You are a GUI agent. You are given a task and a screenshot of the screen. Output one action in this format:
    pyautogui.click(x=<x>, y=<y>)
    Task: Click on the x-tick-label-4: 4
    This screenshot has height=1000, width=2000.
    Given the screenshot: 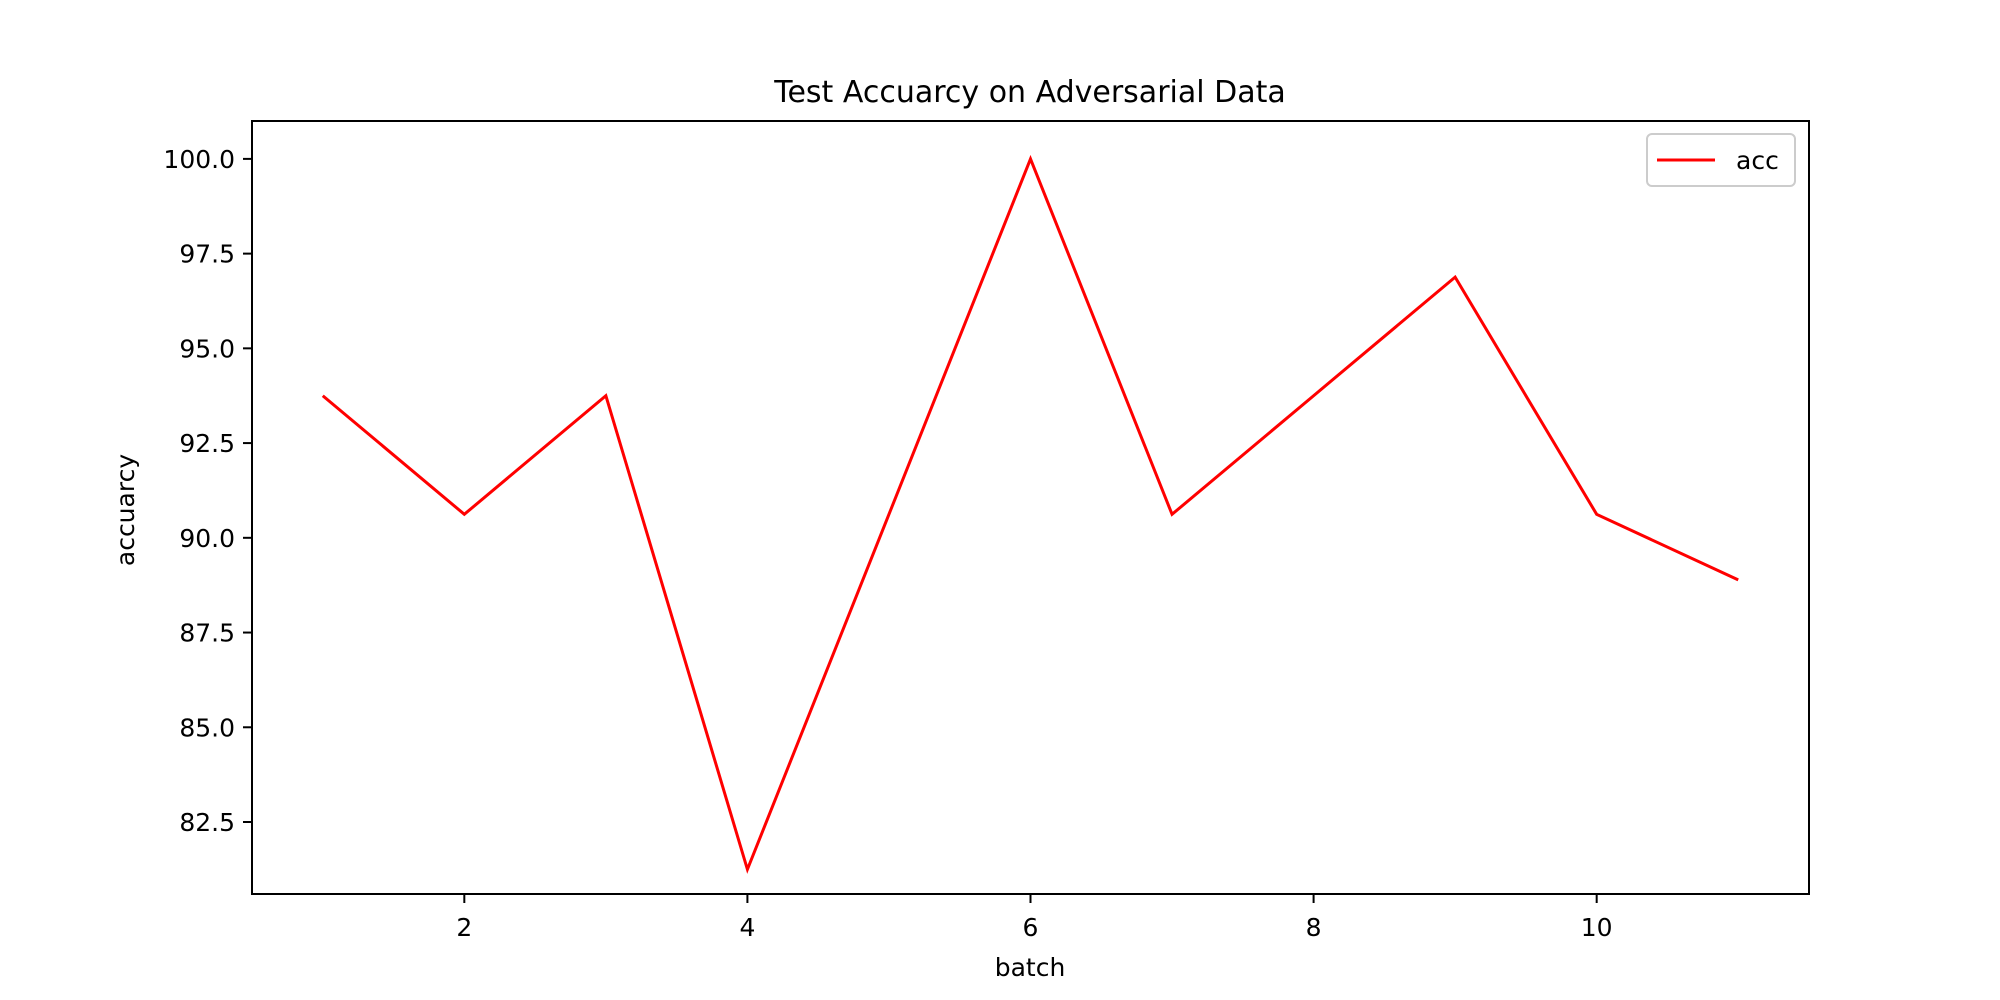 What is the action you would take?
    pyautogui.click(x=747, y=927)
    